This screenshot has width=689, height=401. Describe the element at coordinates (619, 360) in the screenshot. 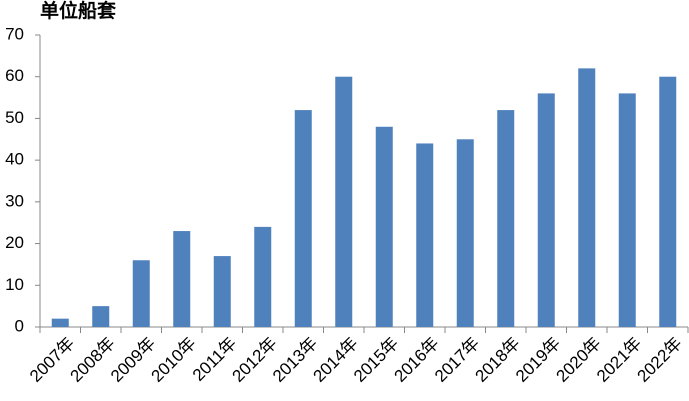

I see `x-tick-label: 2021年` at that location.